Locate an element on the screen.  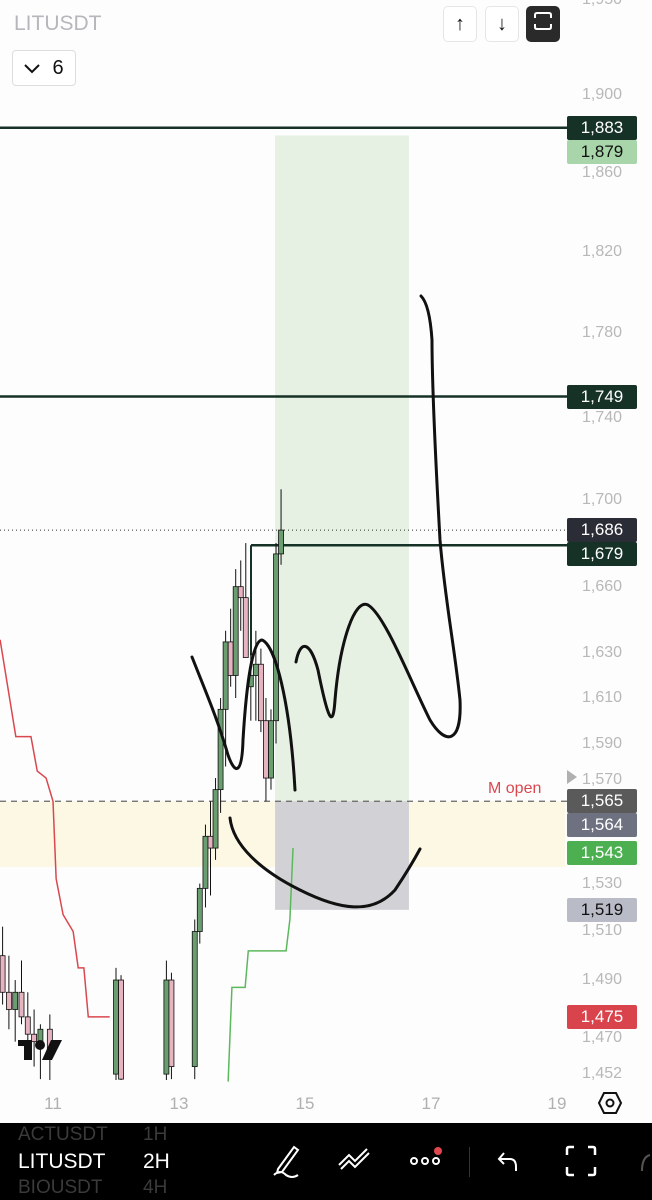
undo-icon is located at coordinates (509, 1164).